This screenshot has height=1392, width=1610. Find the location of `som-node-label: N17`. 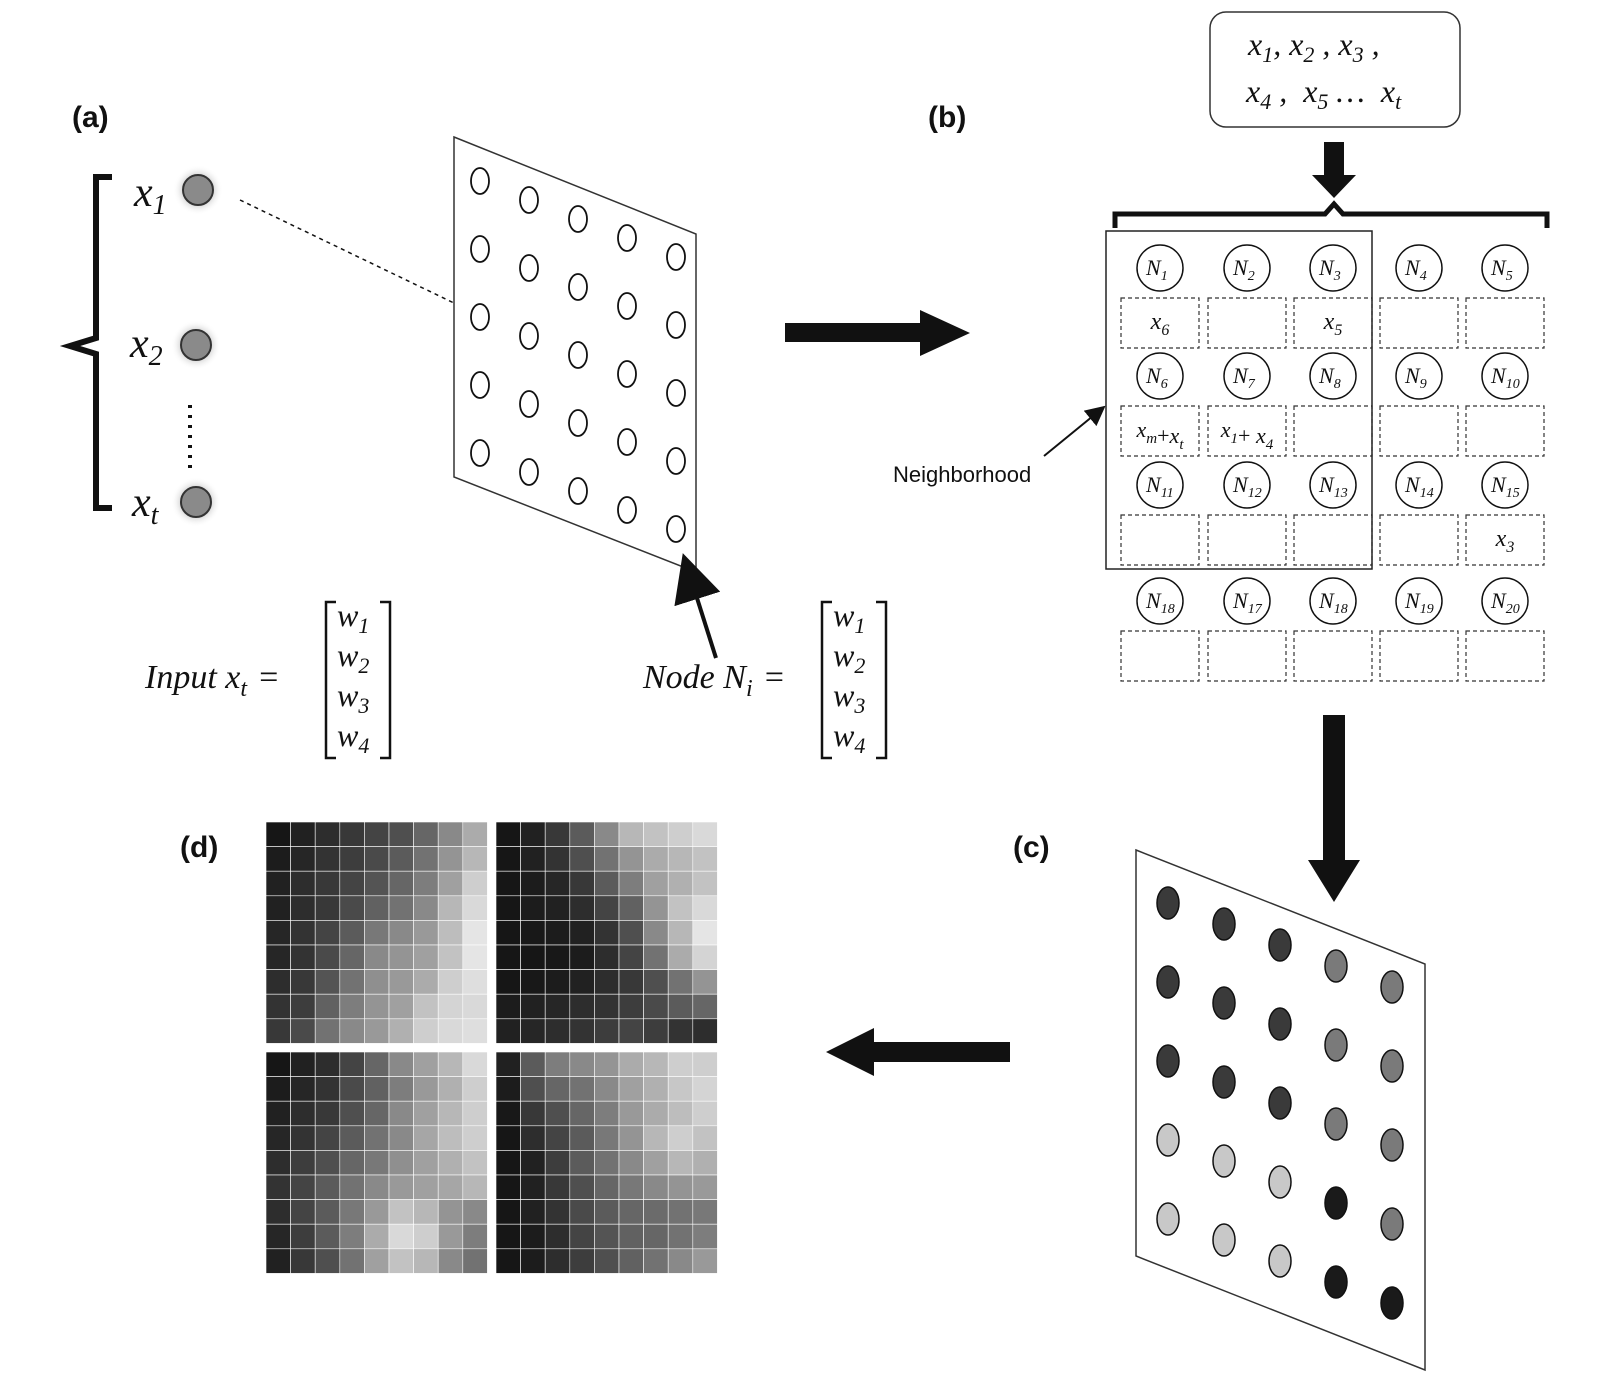

som-node-label: N17 is located at coordinates (1247, 602).